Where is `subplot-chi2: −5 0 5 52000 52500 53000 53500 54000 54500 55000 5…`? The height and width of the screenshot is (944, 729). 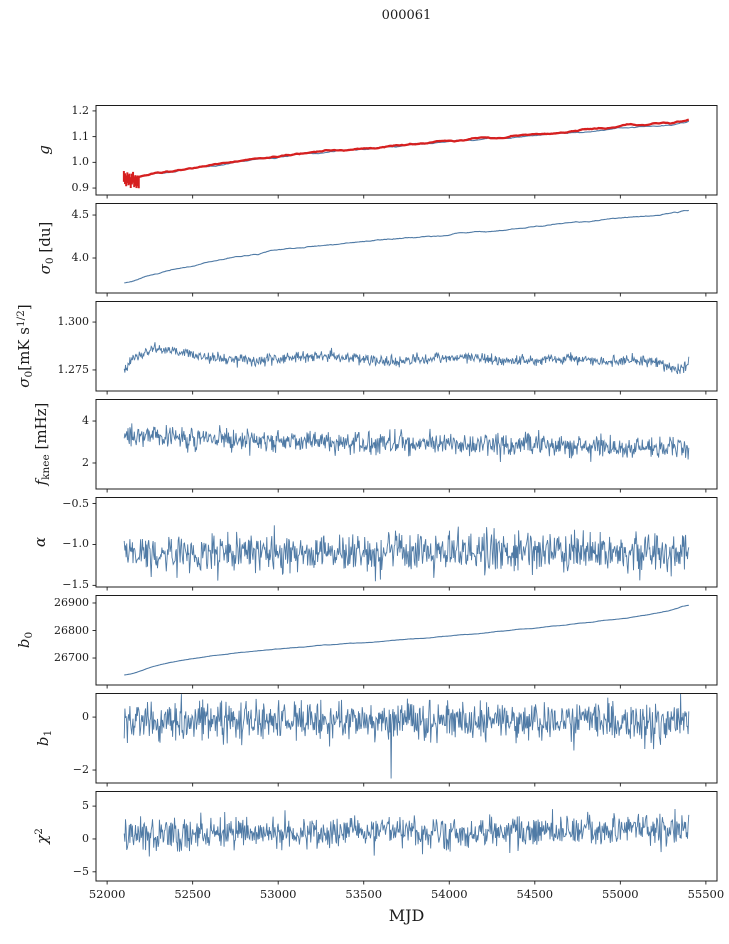
subplot-chi2: −5 0 5 52000 52500 53000 53500 54000 54500 55000 5… is located at coordinates (364, 846).